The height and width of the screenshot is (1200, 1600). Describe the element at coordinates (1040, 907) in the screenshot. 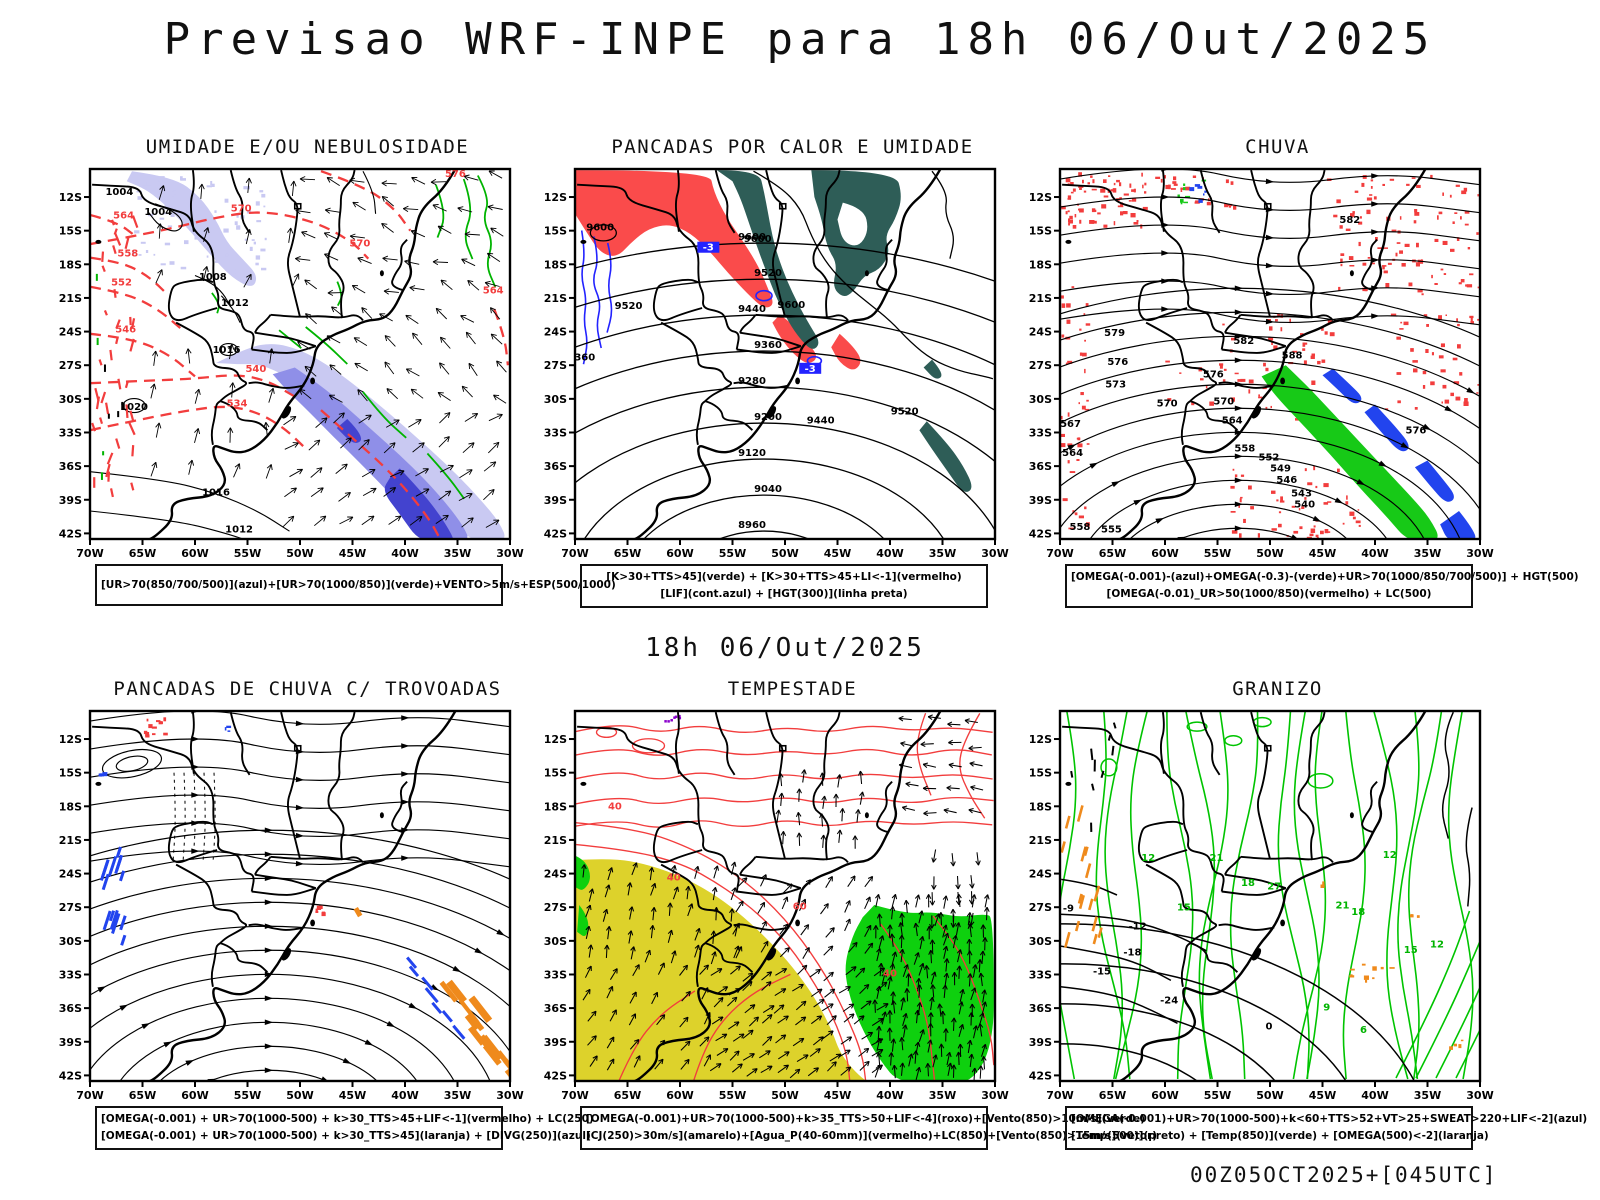

I see `svg-text: 27S` at that location.